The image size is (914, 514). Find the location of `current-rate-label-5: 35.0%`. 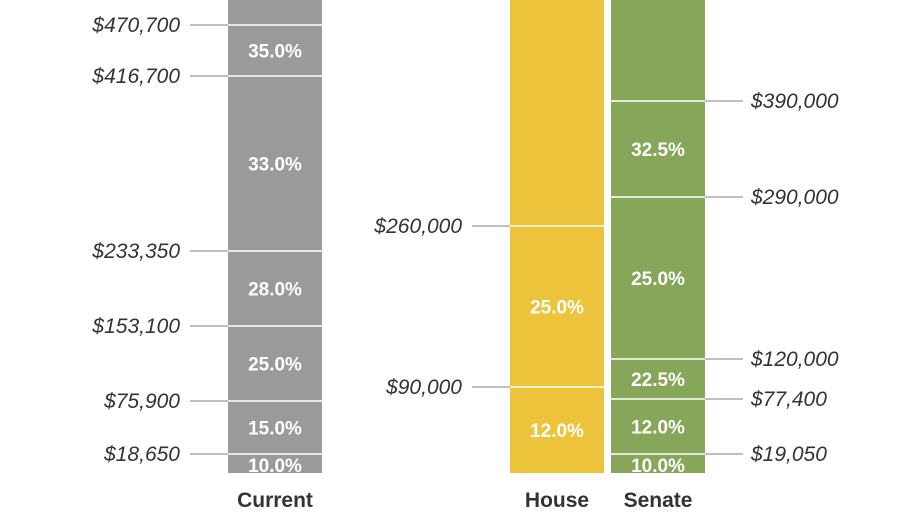

current-rate-label-5: 35.0% is located at coordinates (275, 52).